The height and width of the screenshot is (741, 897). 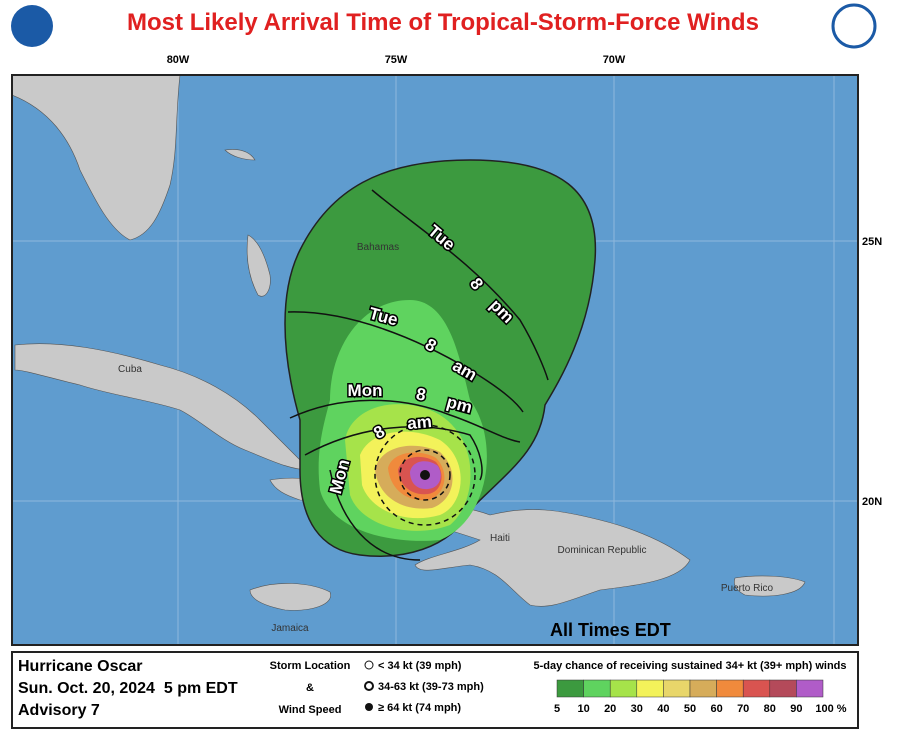 I want to click on scale-label: 5, so click(x=557, y=709).